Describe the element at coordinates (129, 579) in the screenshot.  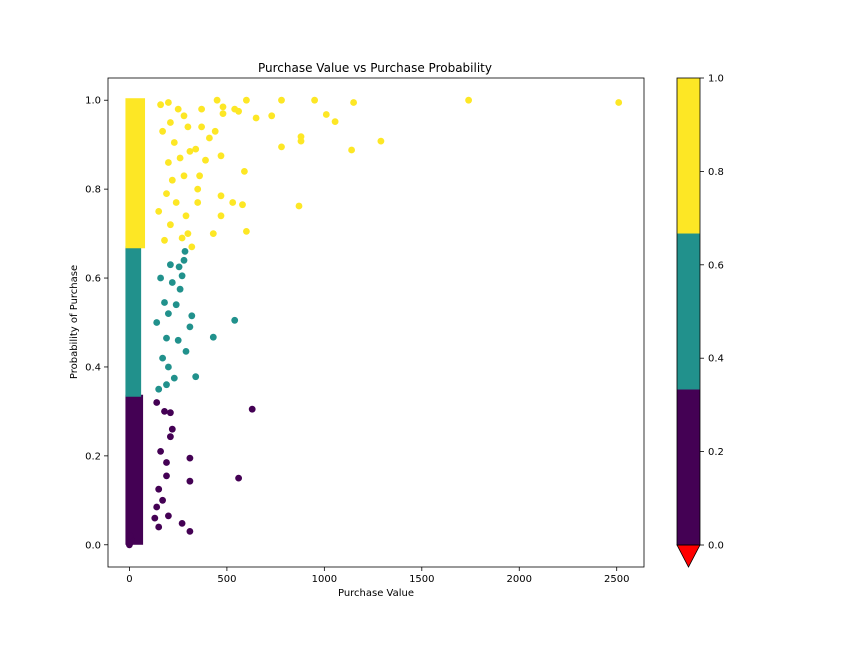
I see `x-tick-label: 0` at that location.